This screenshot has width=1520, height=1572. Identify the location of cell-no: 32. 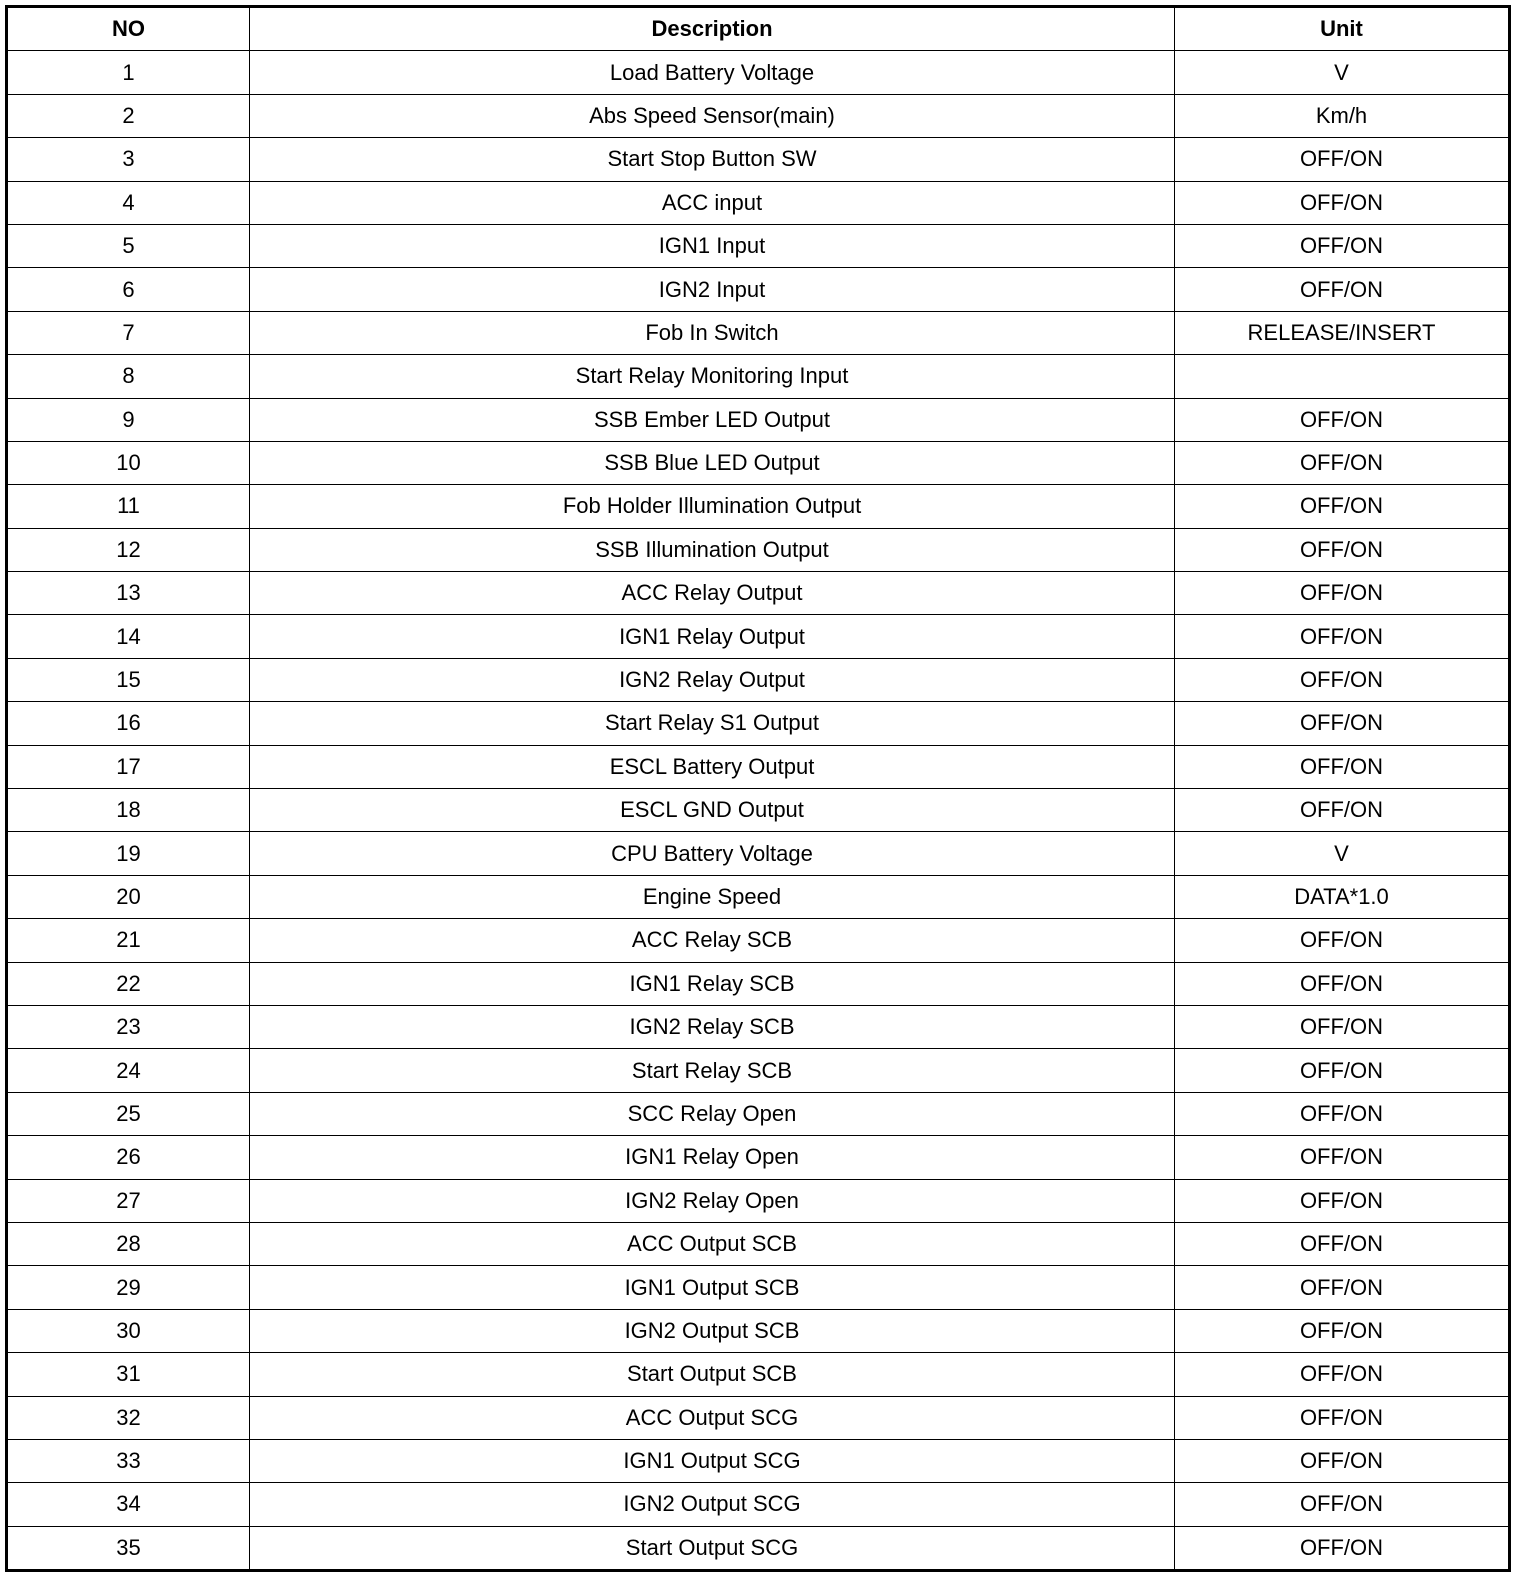
(128, 1417).